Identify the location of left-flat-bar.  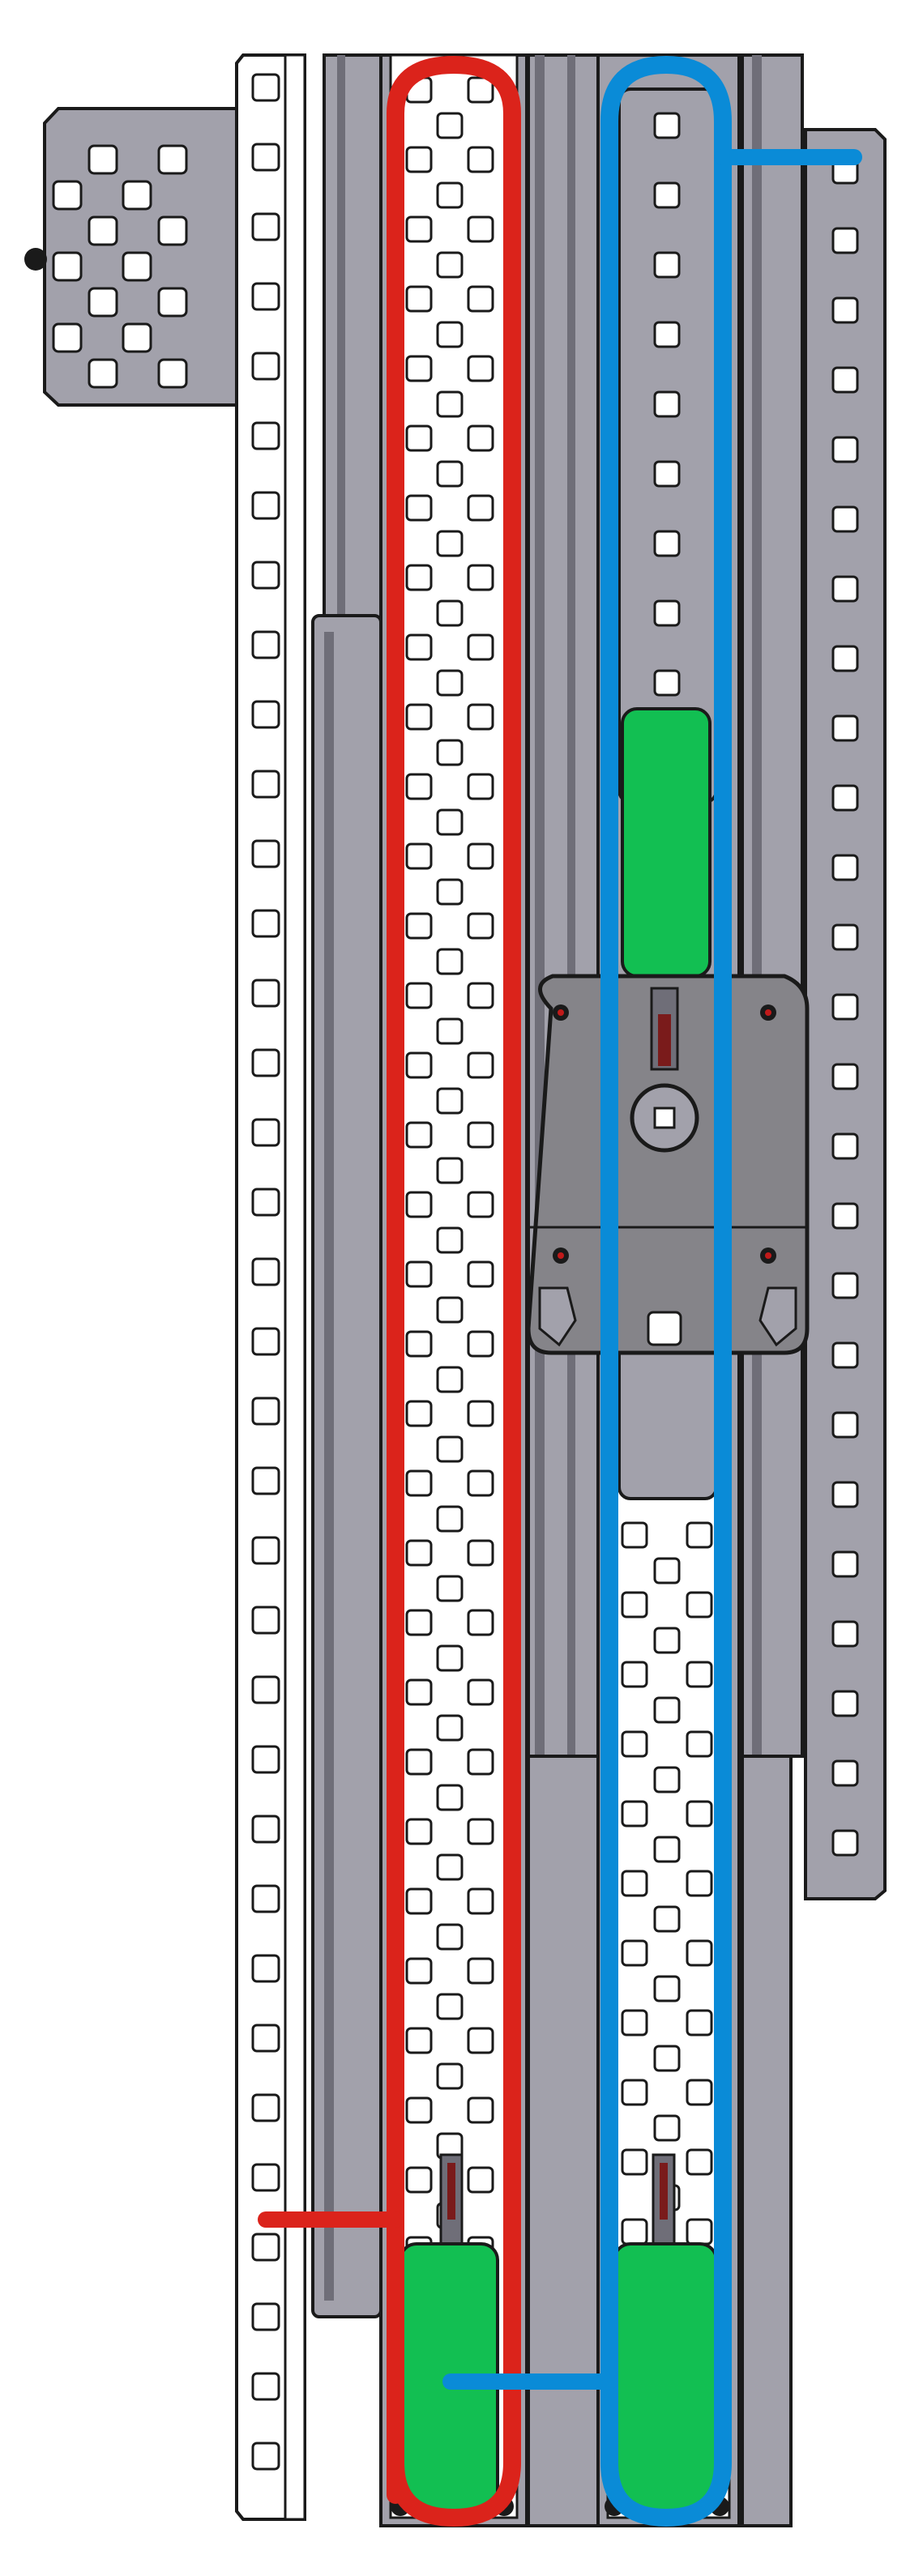
(270, 1287).